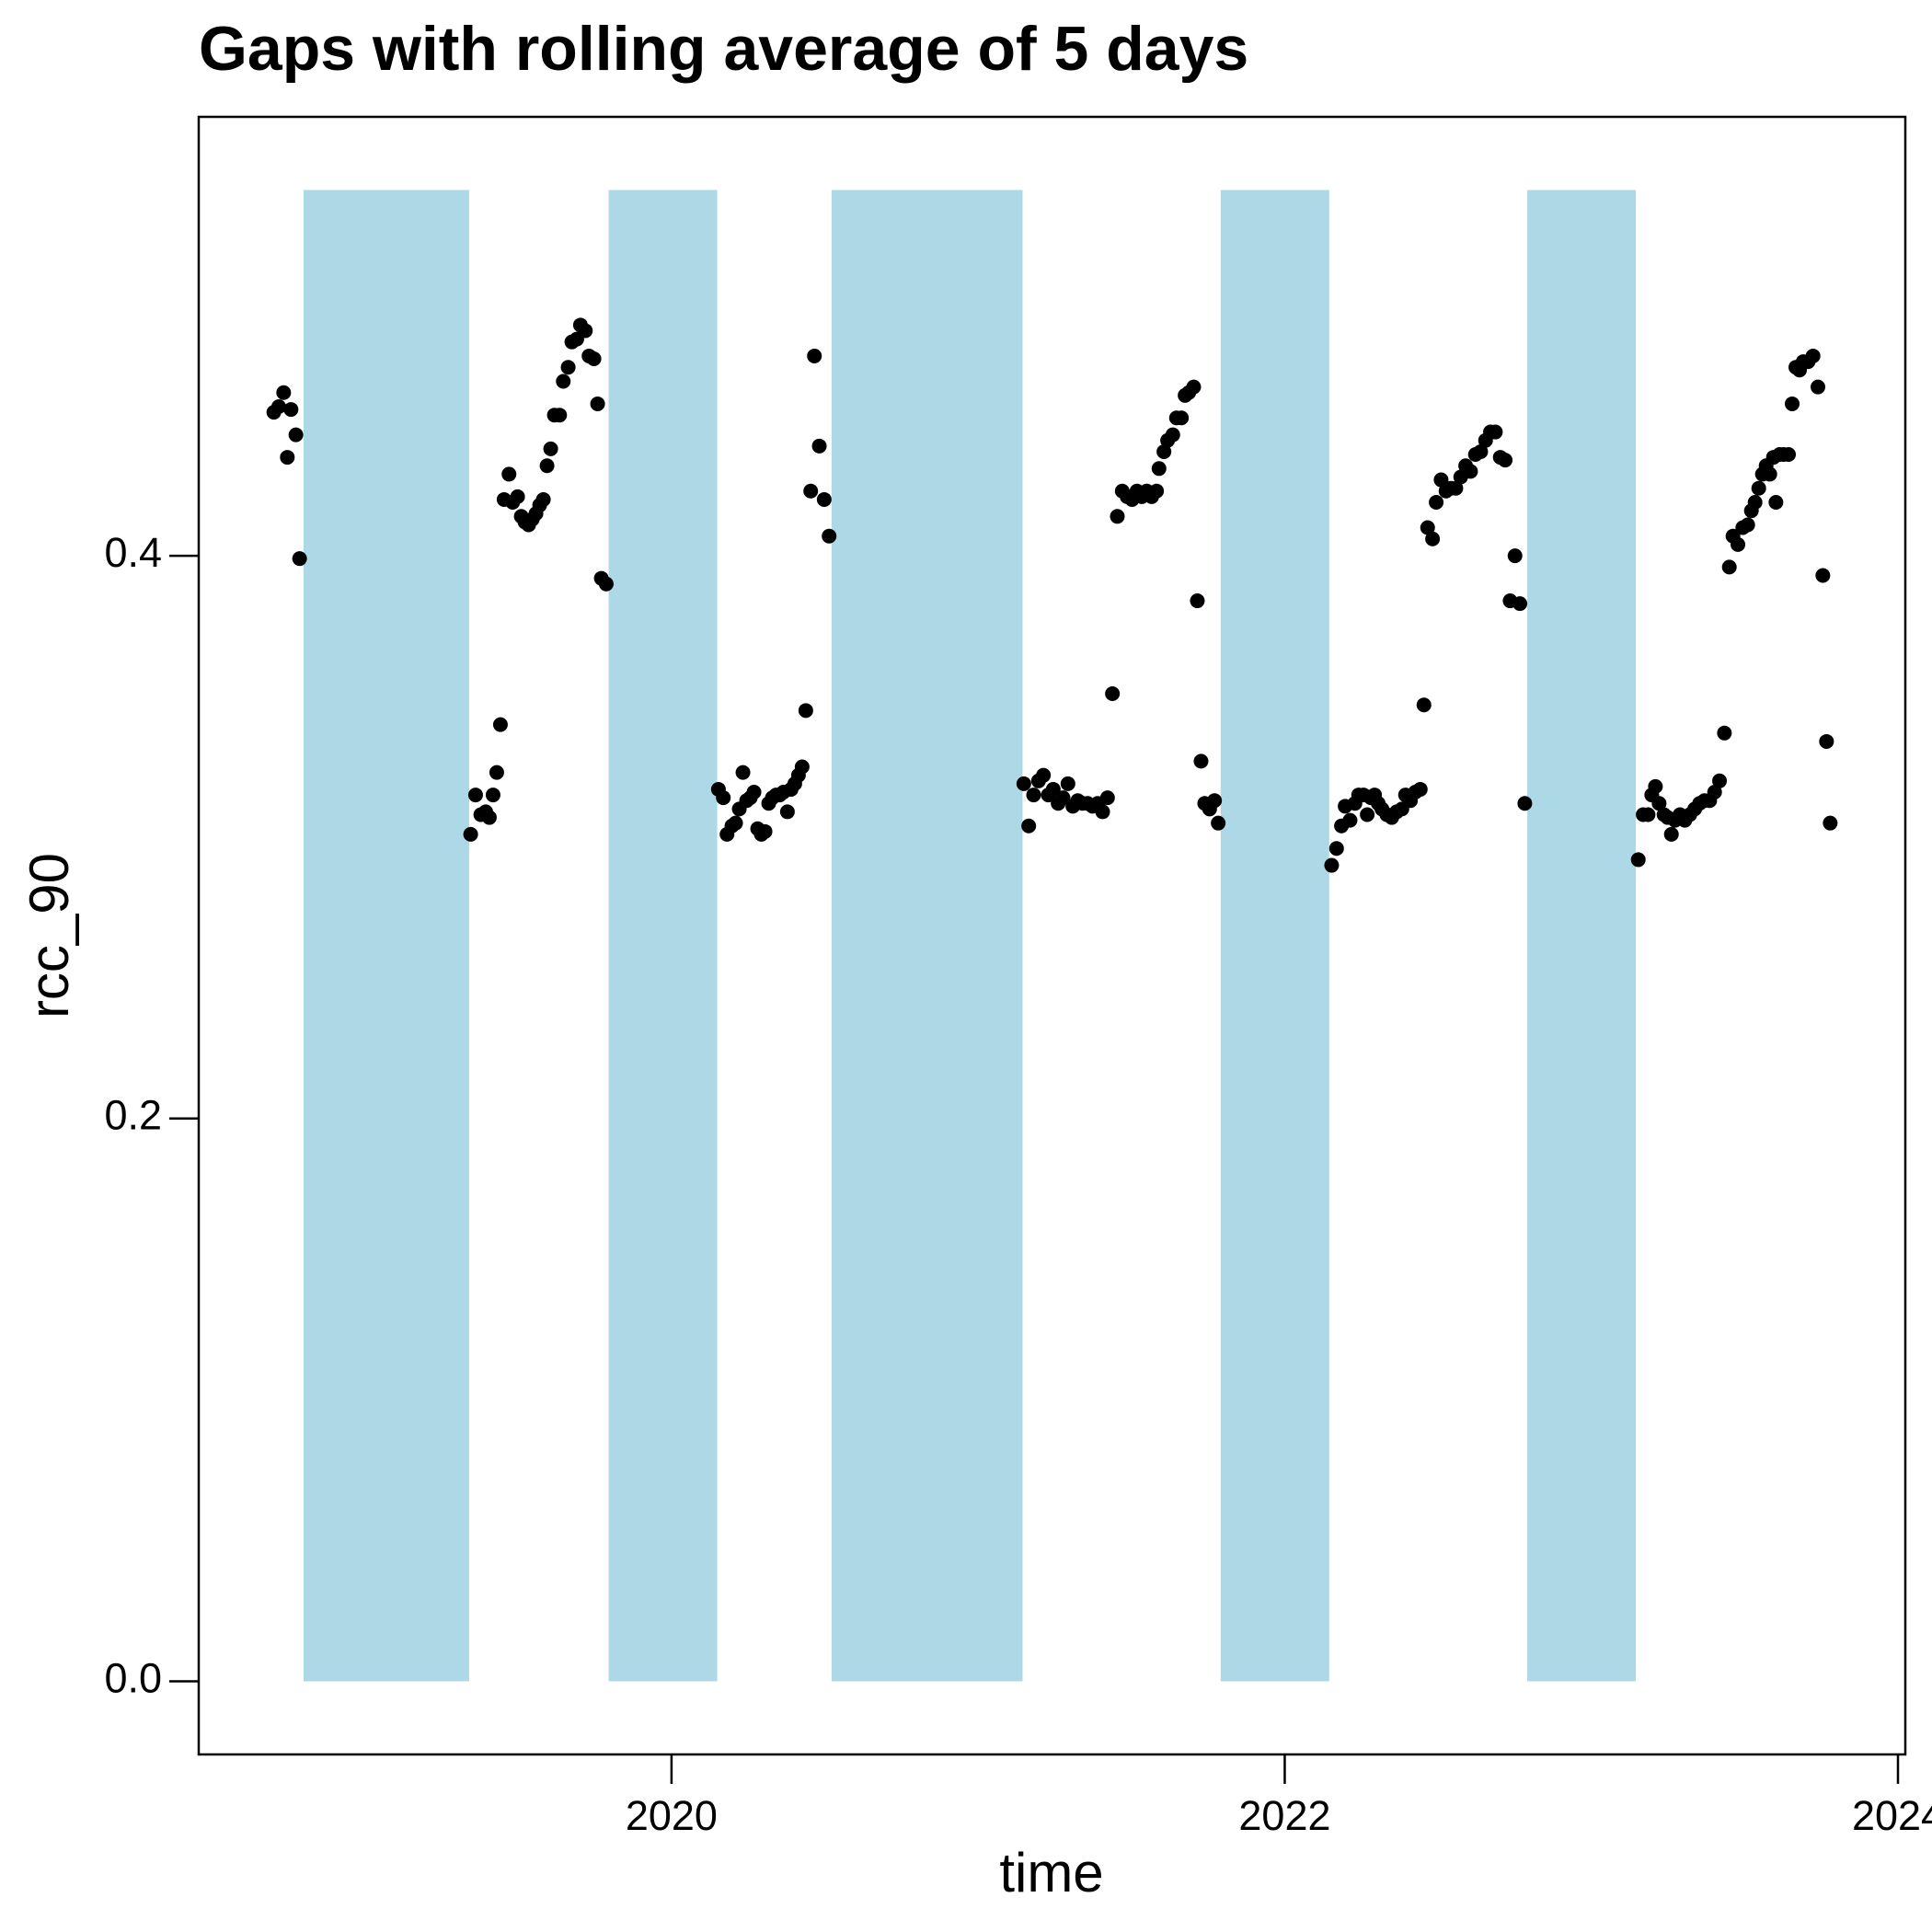 This screenshot has width=1932, height=1932. What do you see at coordinates (49, 935) in the screenshot?
I see `y-axis-title: rcc_90` at bounding box center [49, 935].